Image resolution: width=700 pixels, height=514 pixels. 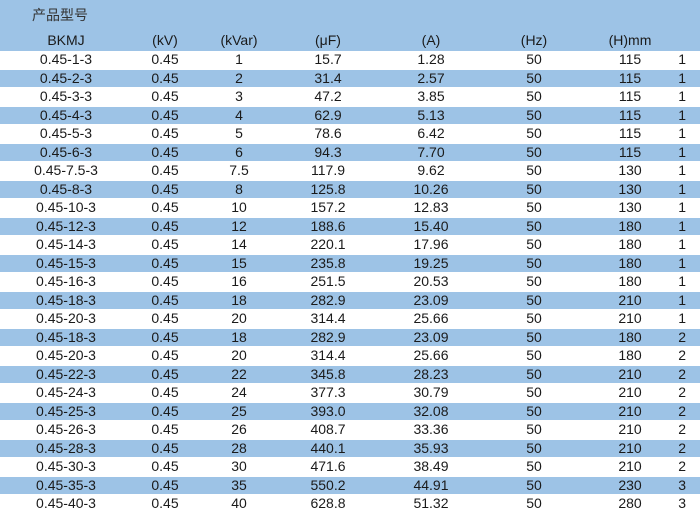 I want to click on cell-model: 0.45-5-3, so click(x=66, y=133).